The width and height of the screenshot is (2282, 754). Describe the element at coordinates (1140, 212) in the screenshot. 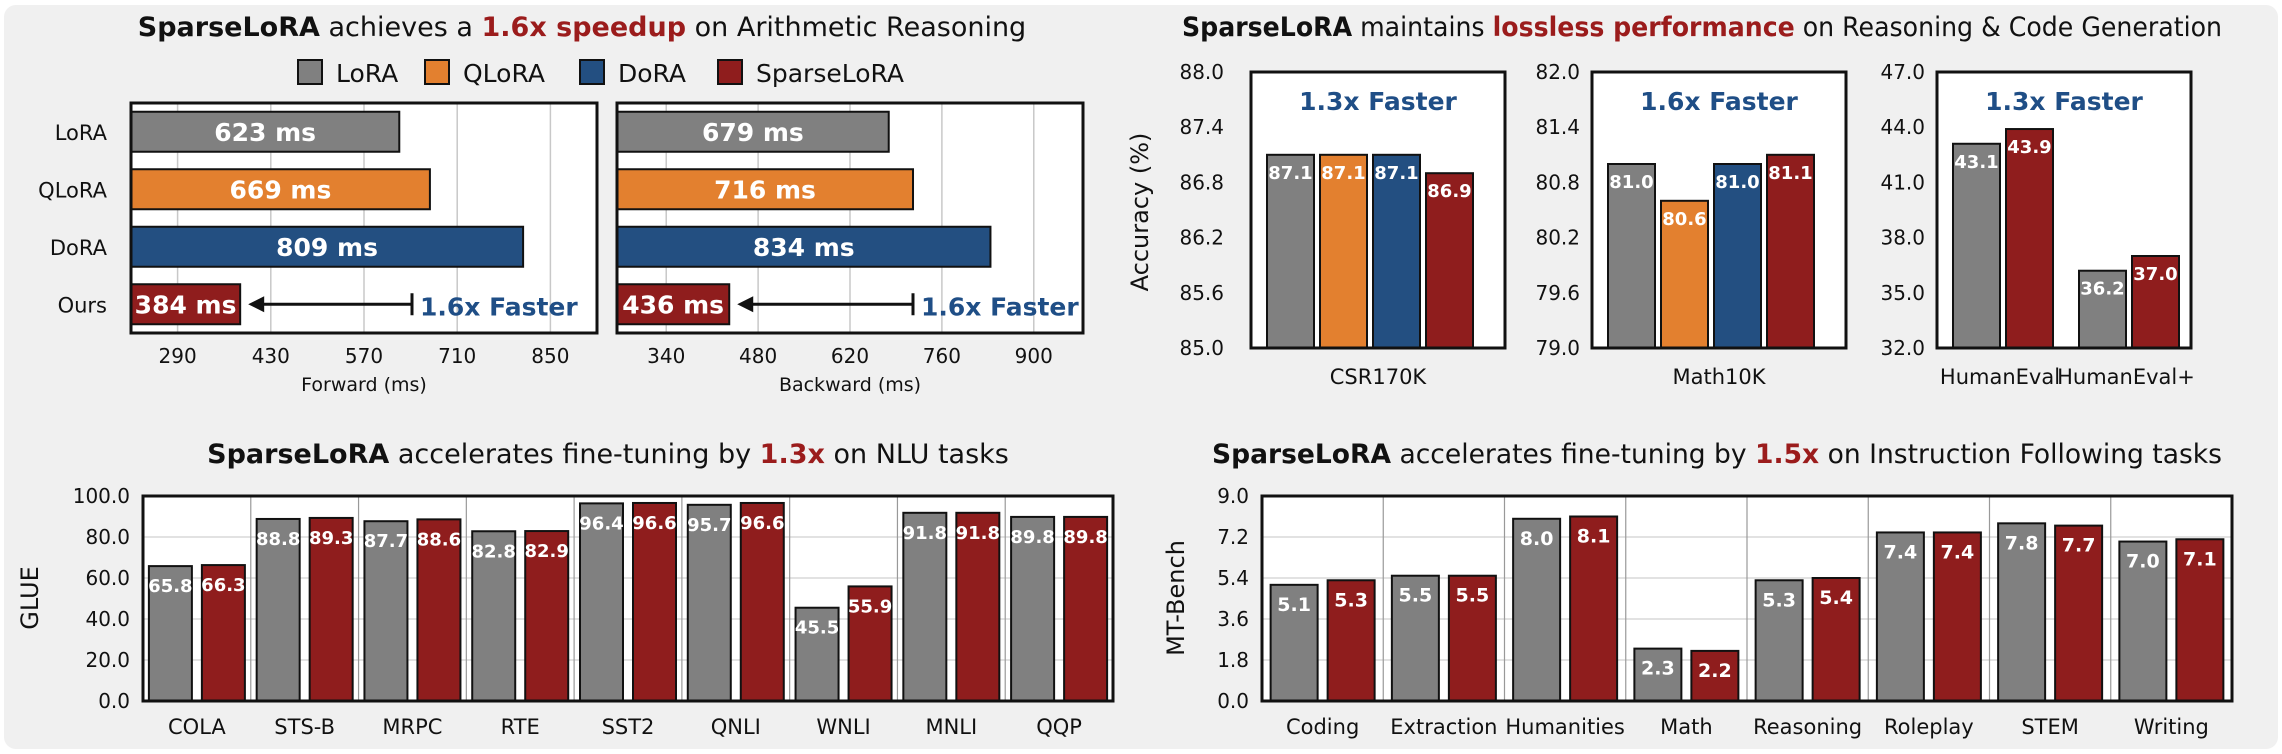

I see `panel2-ylabel: Accuracy (%)` at that location.